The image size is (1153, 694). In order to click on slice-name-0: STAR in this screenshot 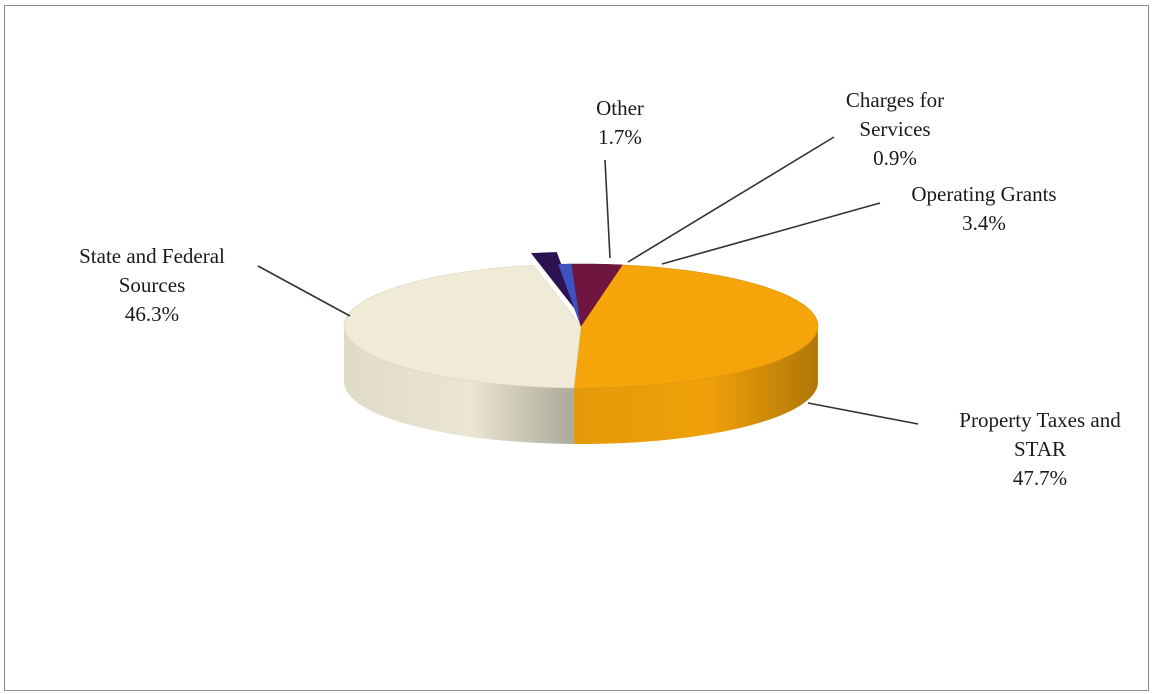, I will do `click(1040, 449)`.